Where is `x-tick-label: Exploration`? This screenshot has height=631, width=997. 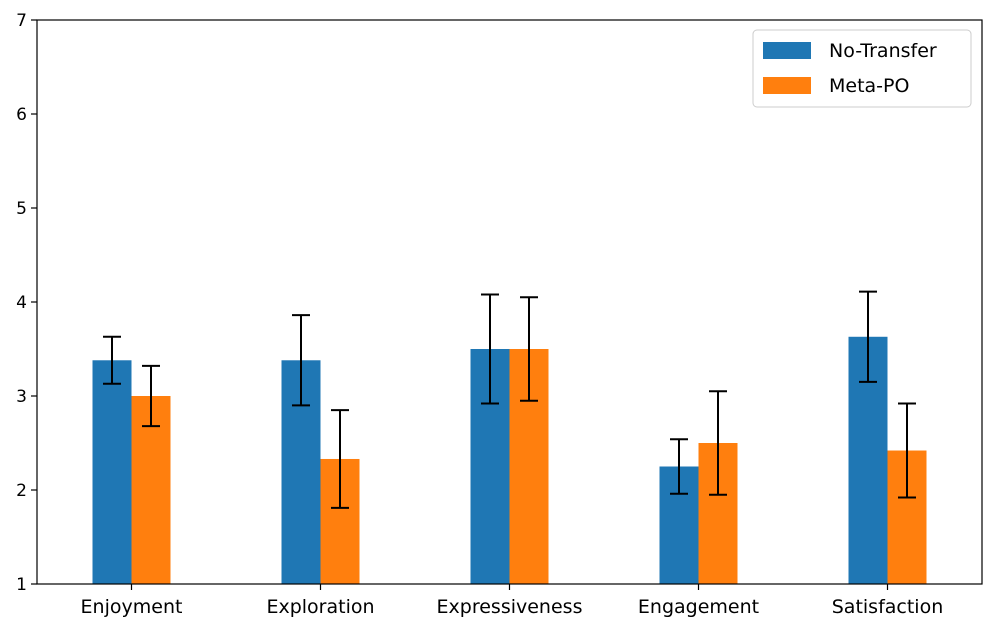 x-tick-label: Exploration is located at coordinates (320, 607).